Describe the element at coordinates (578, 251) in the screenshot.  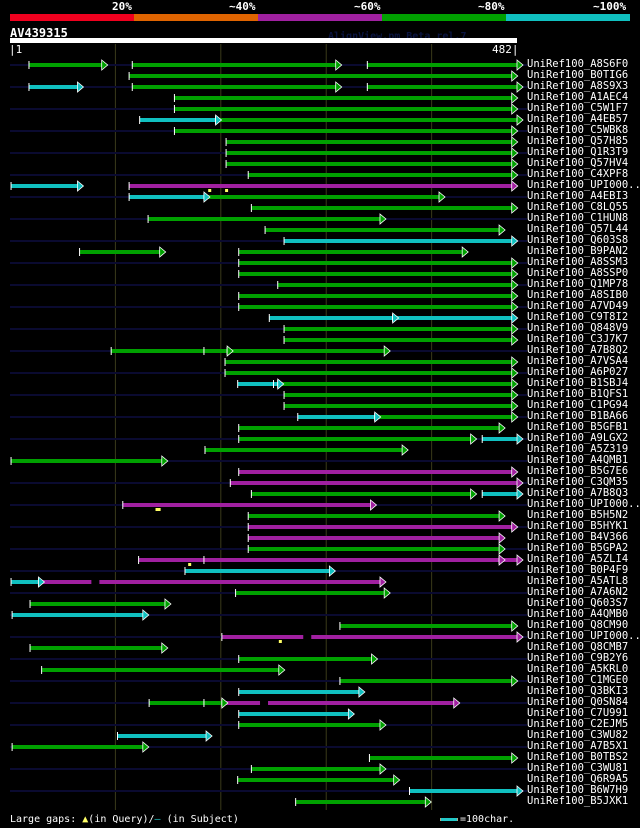
I see `hit-label: UniRef100_B9PAN2` at that location.